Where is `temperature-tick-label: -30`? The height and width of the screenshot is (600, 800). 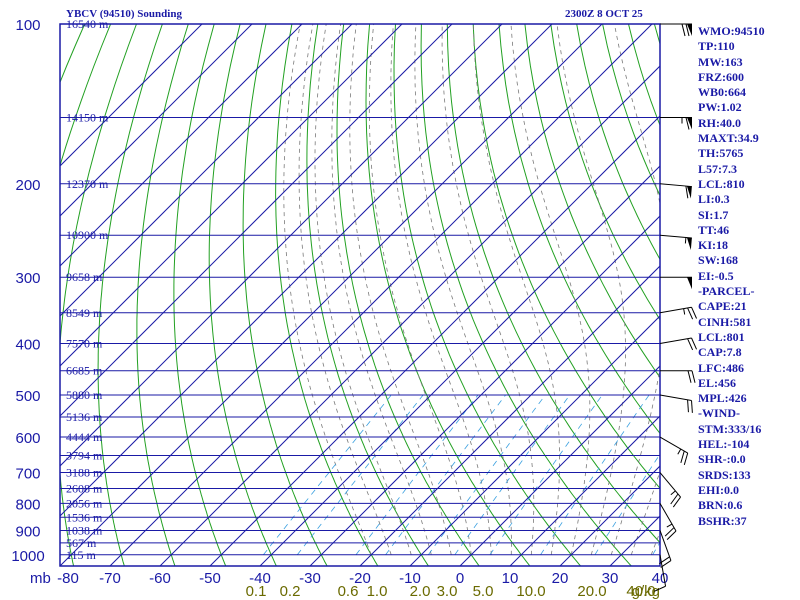
temperature-tick-label: -30 is located at coordinates (310, 578).